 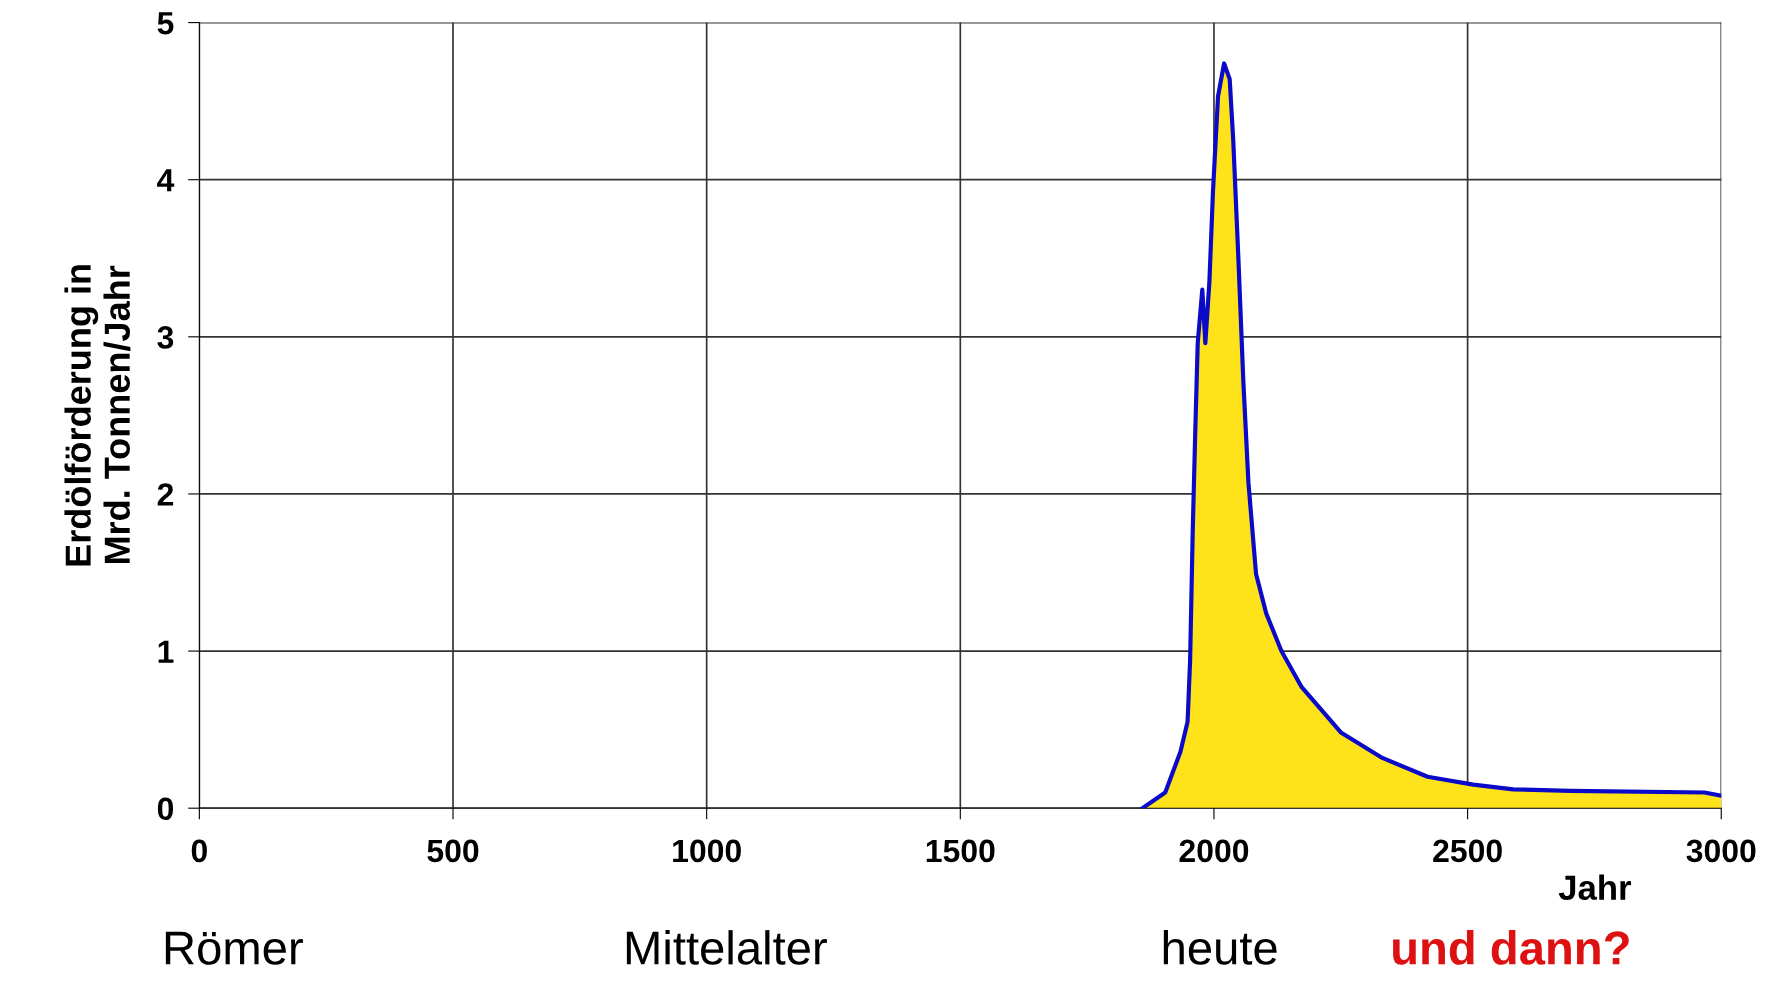 What do you see at coordinates (453, 851) in the screenshot?
I see `x-tick-label: 500` at bounding box center [453, 851].